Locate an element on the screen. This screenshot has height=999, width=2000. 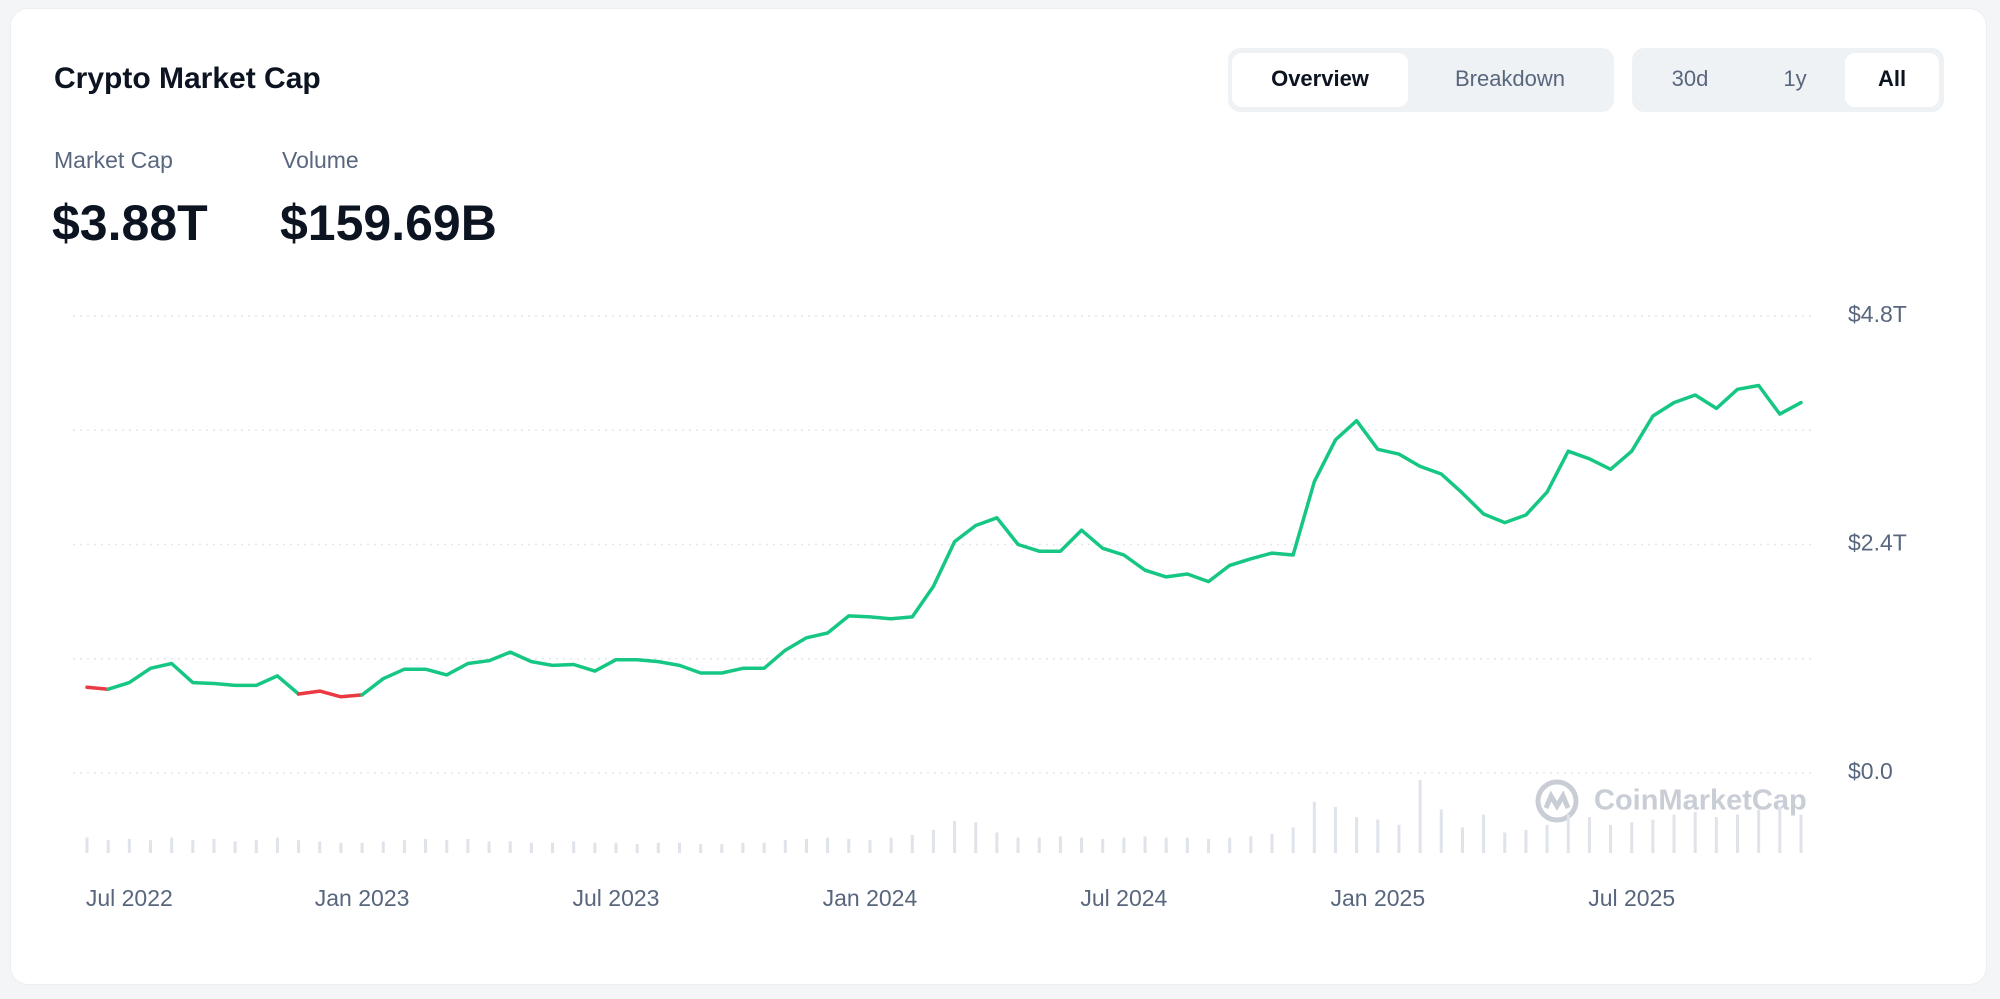
stat-value: $3.88T is located at coordinates (130, 223).